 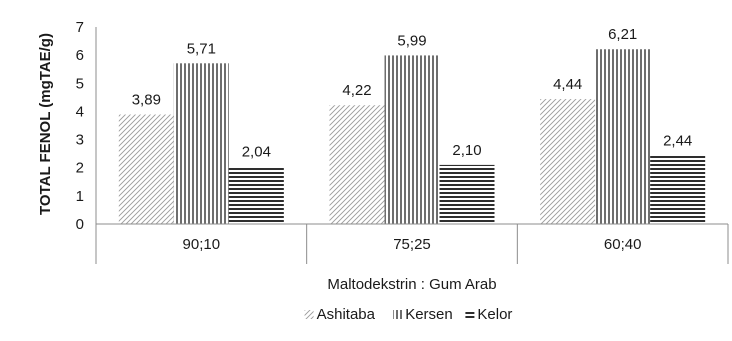 What do you see at coordinates (256, 152) in the screenshot?
I see `data-label: 2,04` at bounding box center [256, 152].